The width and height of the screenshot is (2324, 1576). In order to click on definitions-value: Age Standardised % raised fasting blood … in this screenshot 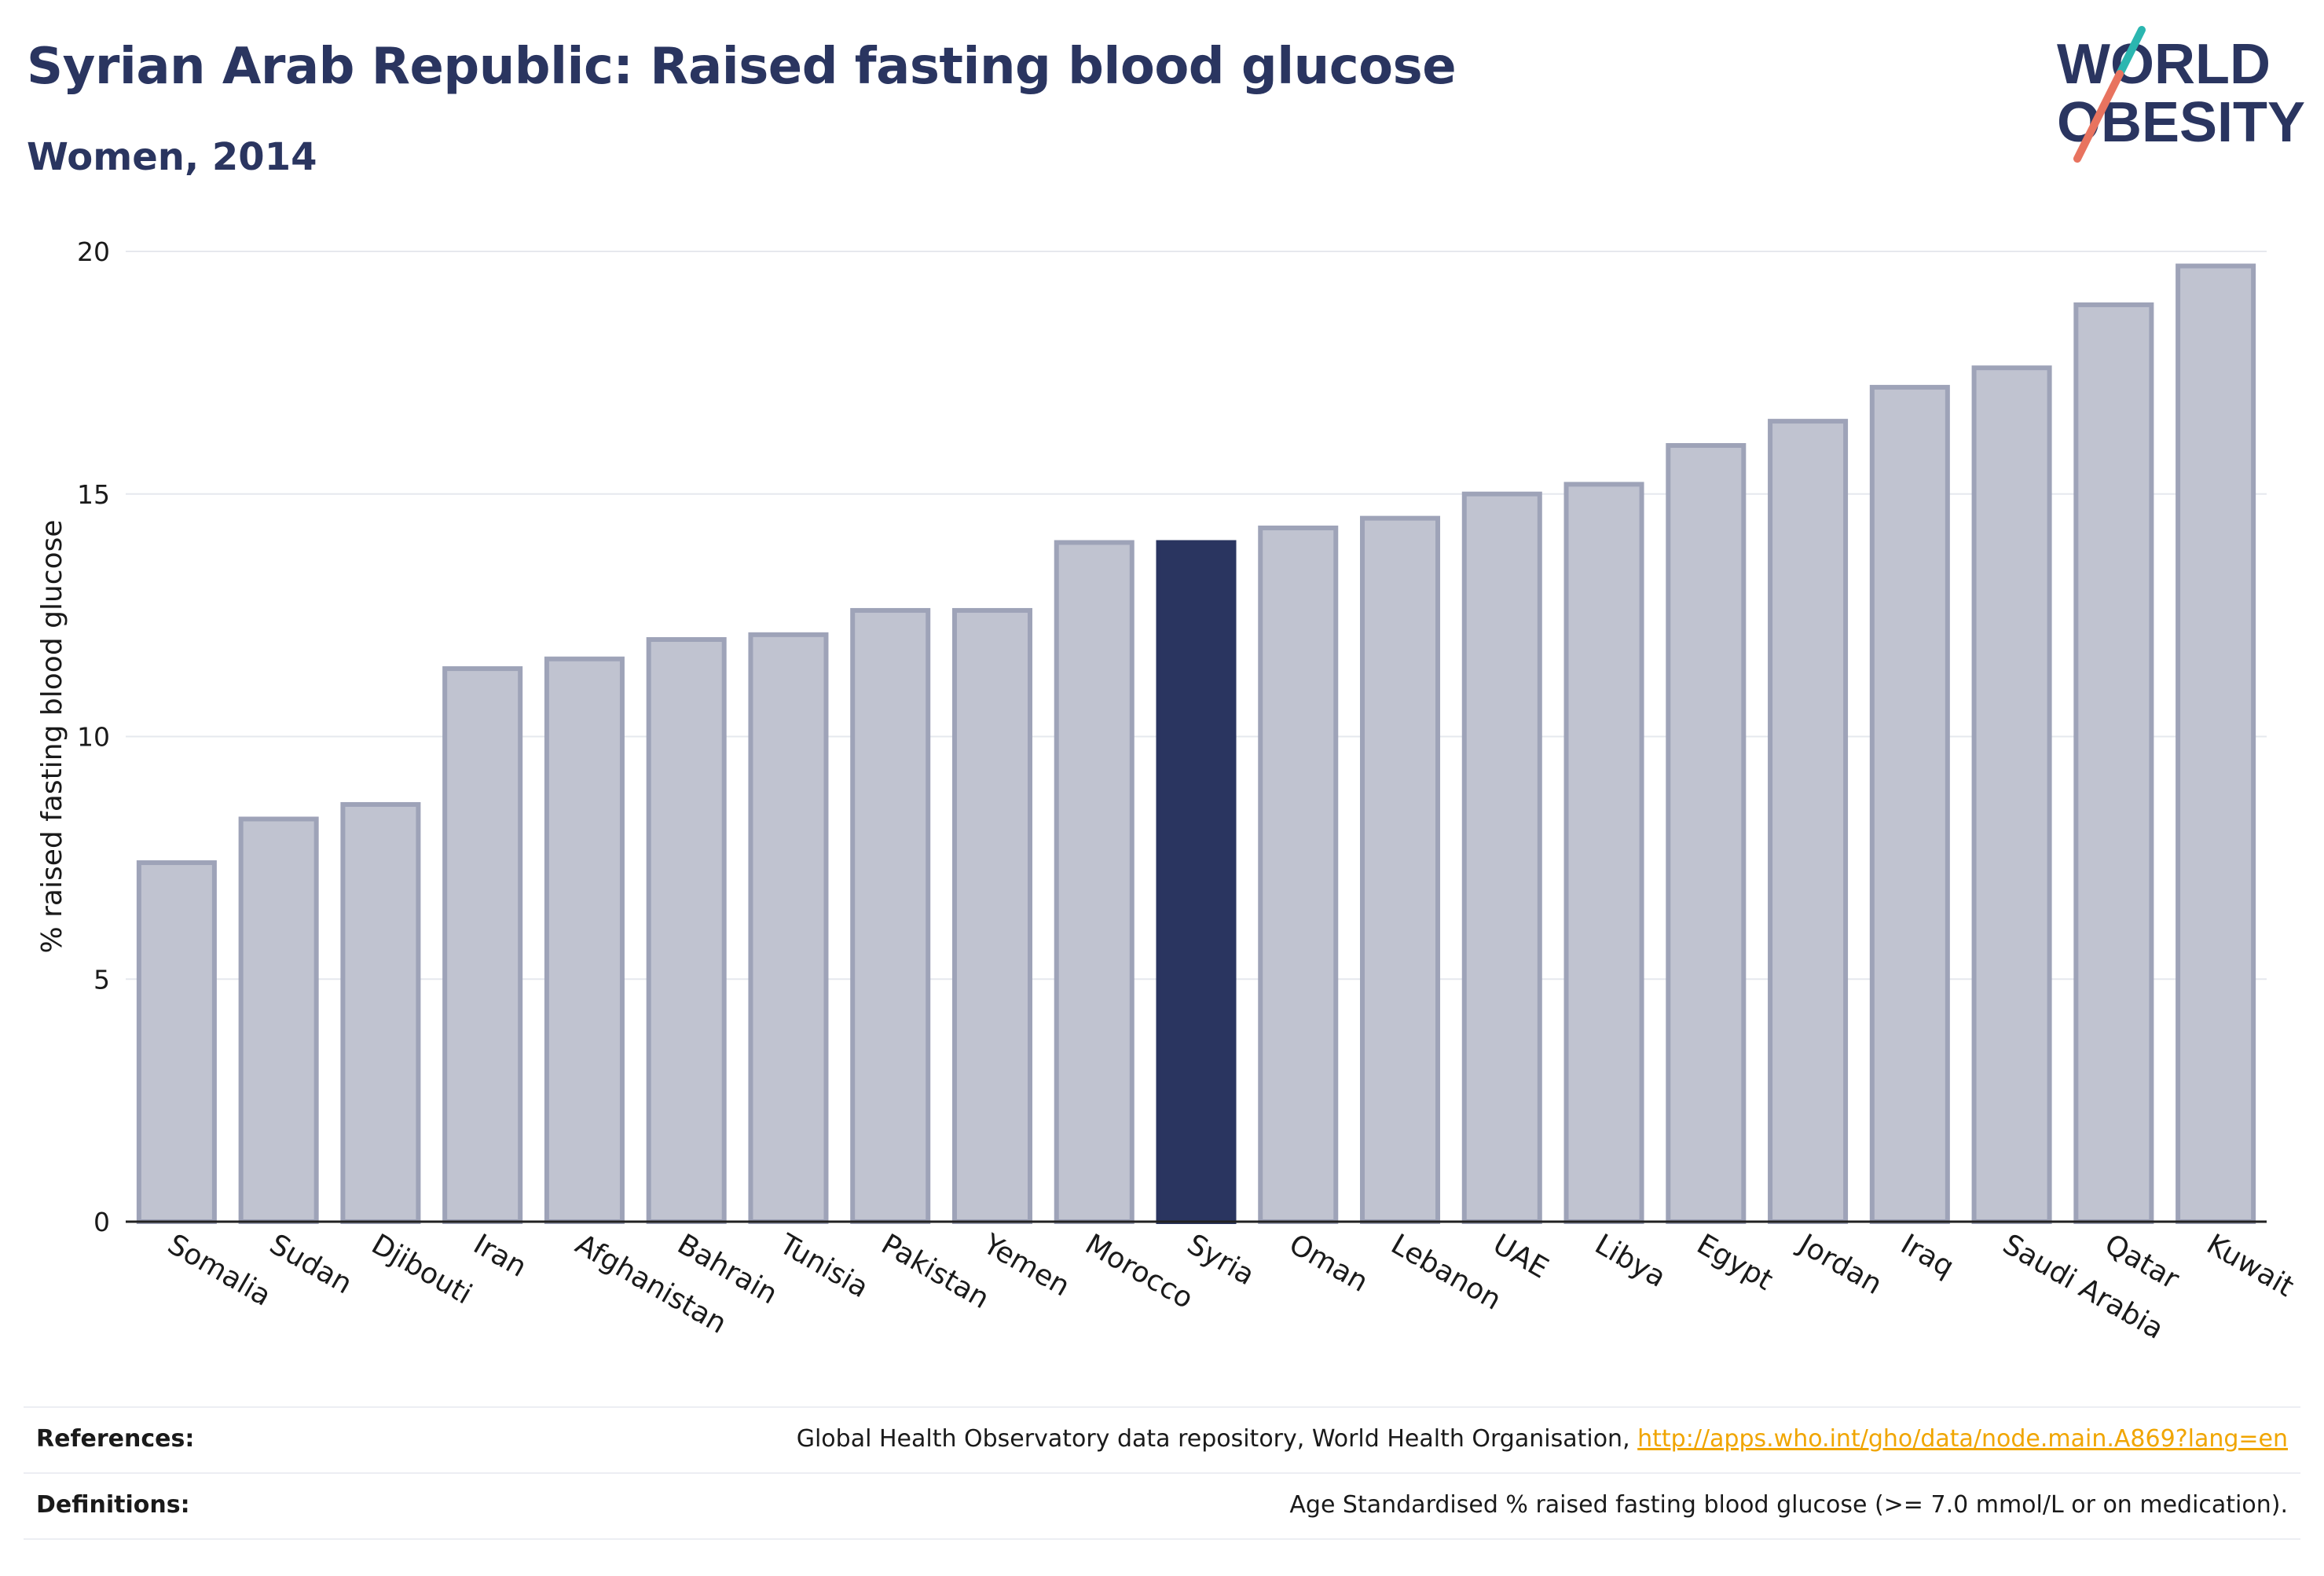, I will do `click(1788, 1505)`.